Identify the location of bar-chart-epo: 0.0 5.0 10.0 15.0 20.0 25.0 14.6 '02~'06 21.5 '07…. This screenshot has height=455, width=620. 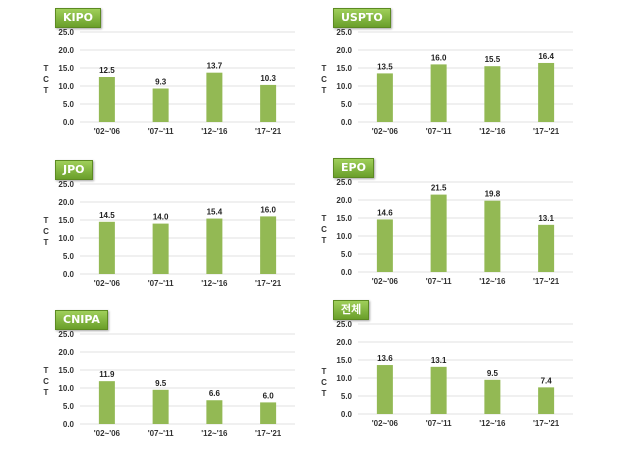
(454, 232).